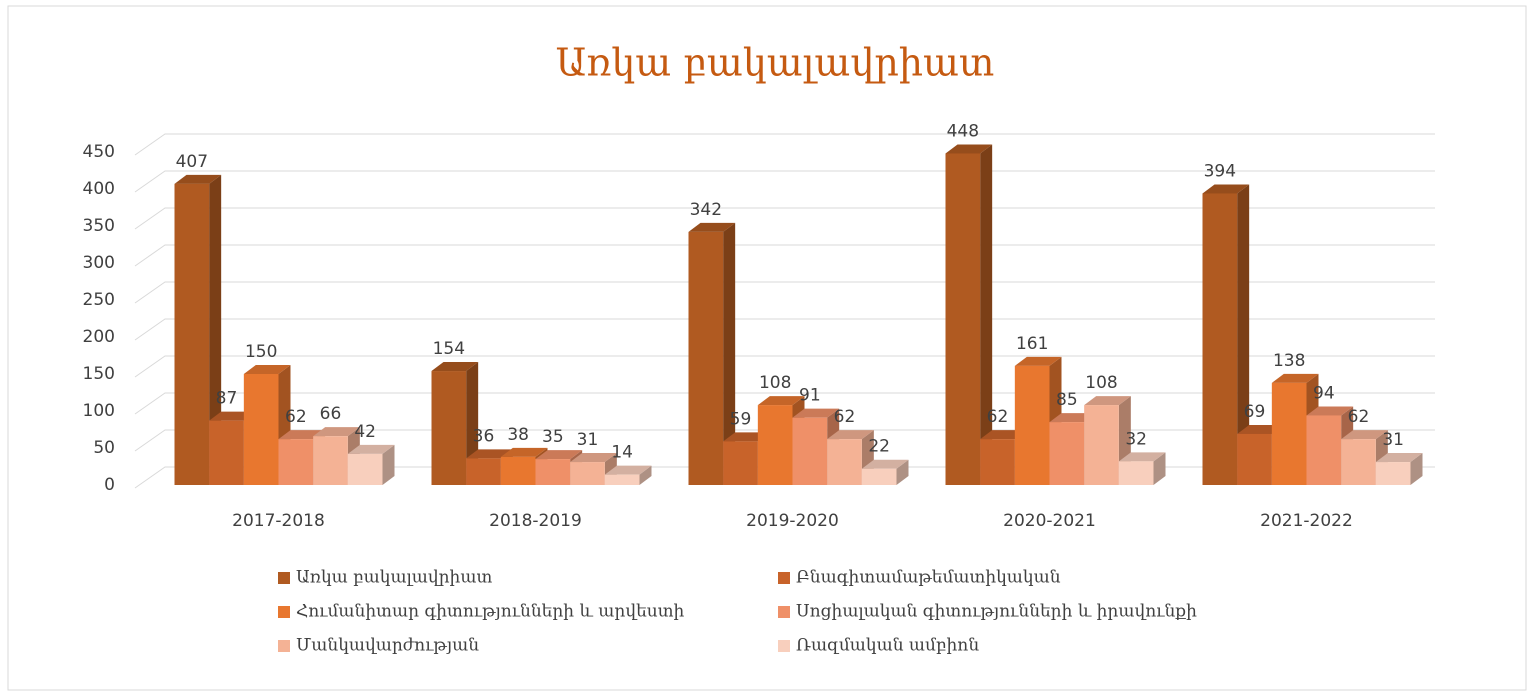 This screenshot has width=1535, height=696. What do you see at coordinates (261, 352) in the screenshot?
I see `data-label: 150` at bounding box center [261, 352].